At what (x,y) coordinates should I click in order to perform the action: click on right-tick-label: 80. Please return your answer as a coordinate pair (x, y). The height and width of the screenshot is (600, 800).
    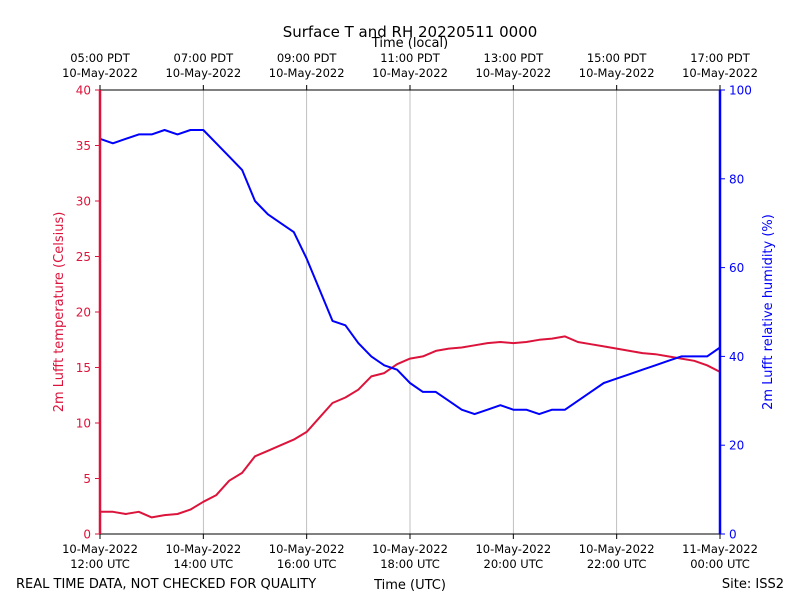
    Looking at the image, I should click on (736, 179).